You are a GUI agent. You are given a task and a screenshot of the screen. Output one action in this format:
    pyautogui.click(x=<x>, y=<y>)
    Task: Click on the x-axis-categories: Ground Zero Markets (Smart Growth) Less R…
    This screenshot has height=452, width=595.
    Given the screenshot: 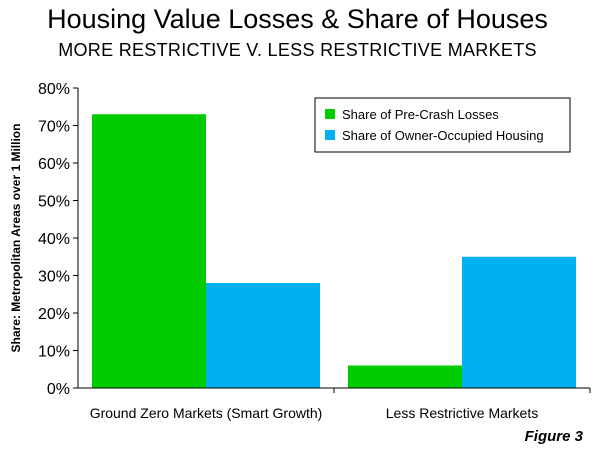 What is the action you would take?
    pyautogui.click(x=340, y=404)
    